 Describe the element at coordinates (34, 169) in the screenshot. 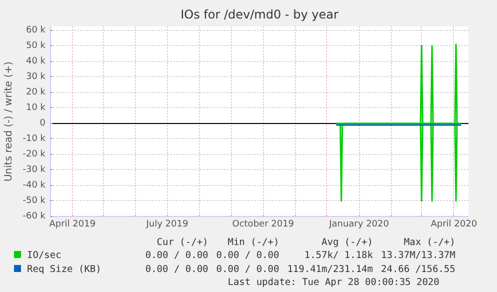

I see `y-tick-label: -30 k` at that location.